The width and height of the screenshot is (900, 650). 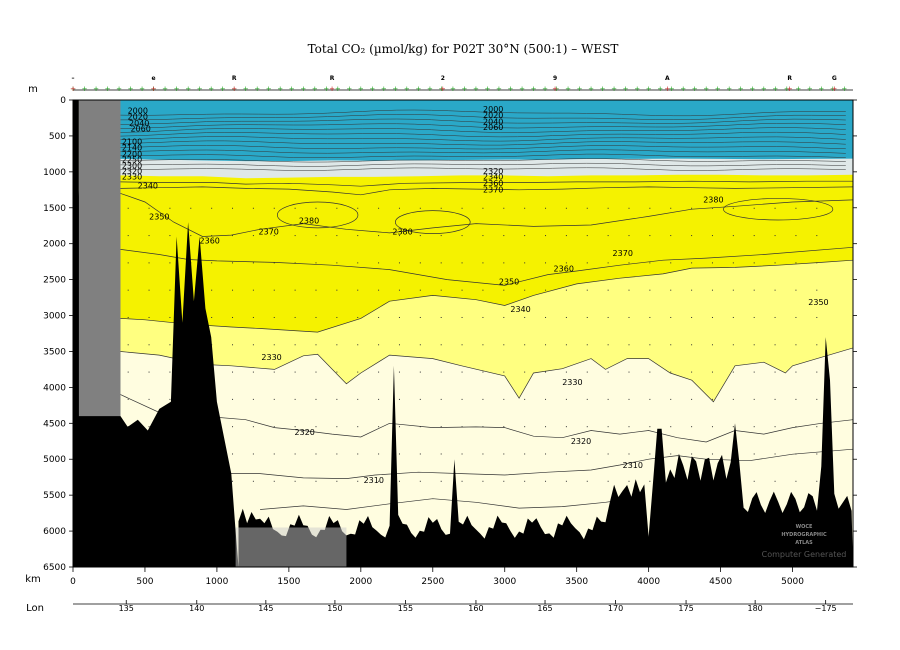 I want to click on lon-tick-label: 155, so click(x=405, y=608).